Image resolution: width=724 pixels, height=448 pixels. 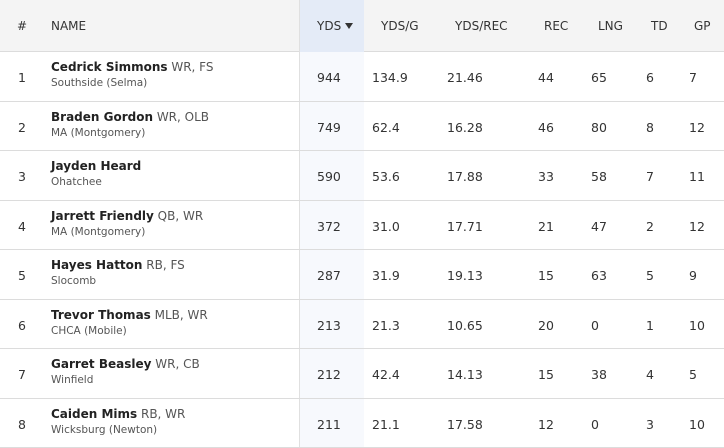 What do you see at coordinates (94, 413) in the screenshot?
I see `name: Caiden Mims` at bounding box center [94, 413].